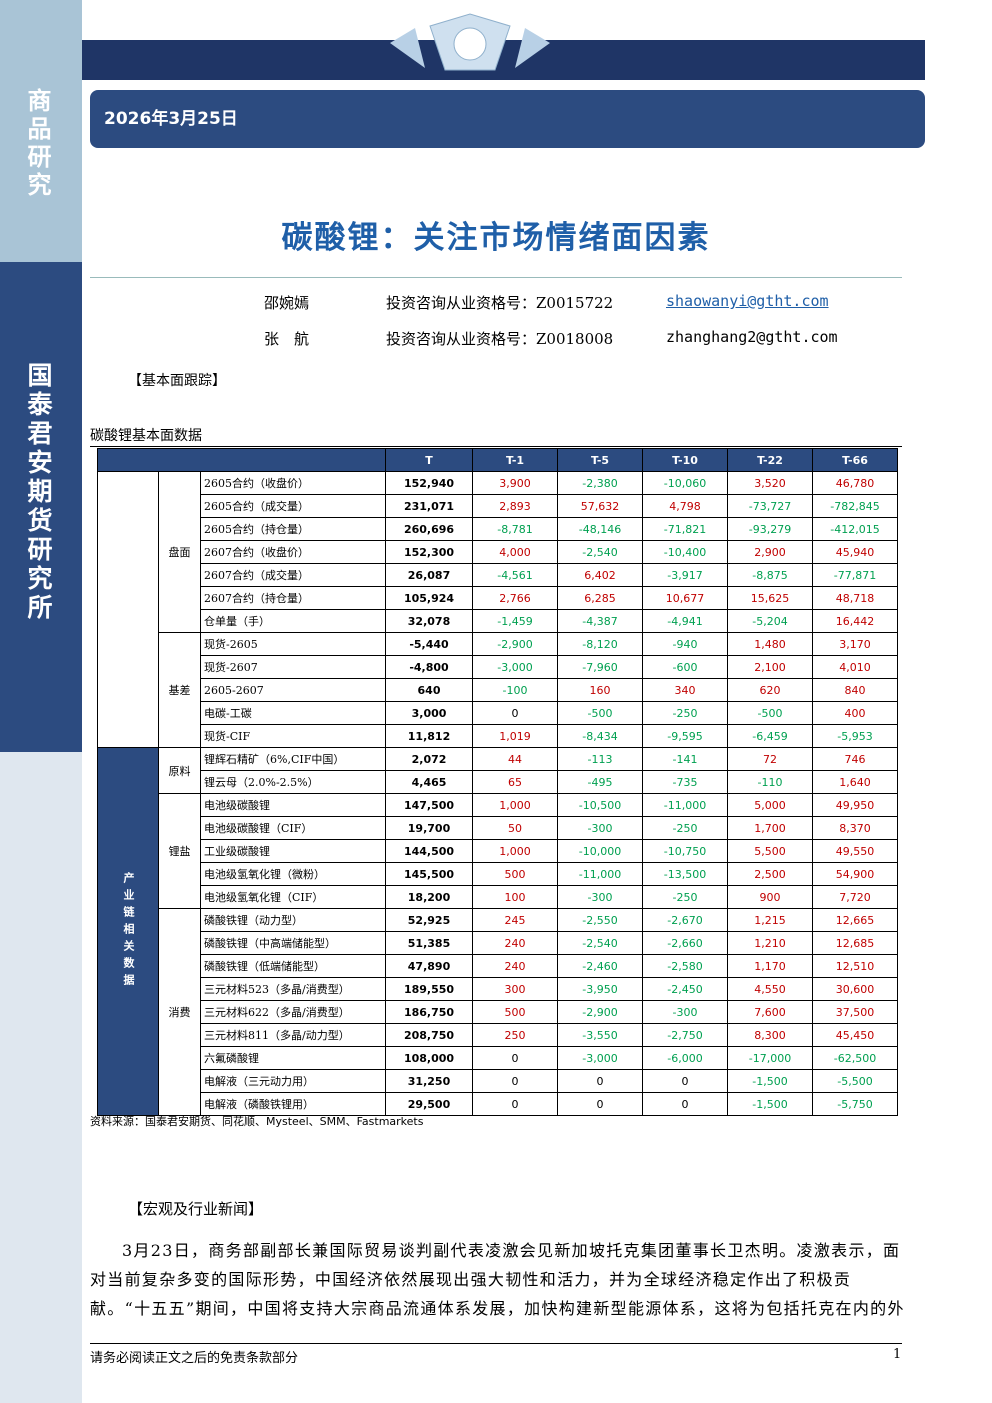 The image size is (992, 1403). Describe the element at coordinates (515, 759) in the screenshot. I see `cell: 44` at that location.